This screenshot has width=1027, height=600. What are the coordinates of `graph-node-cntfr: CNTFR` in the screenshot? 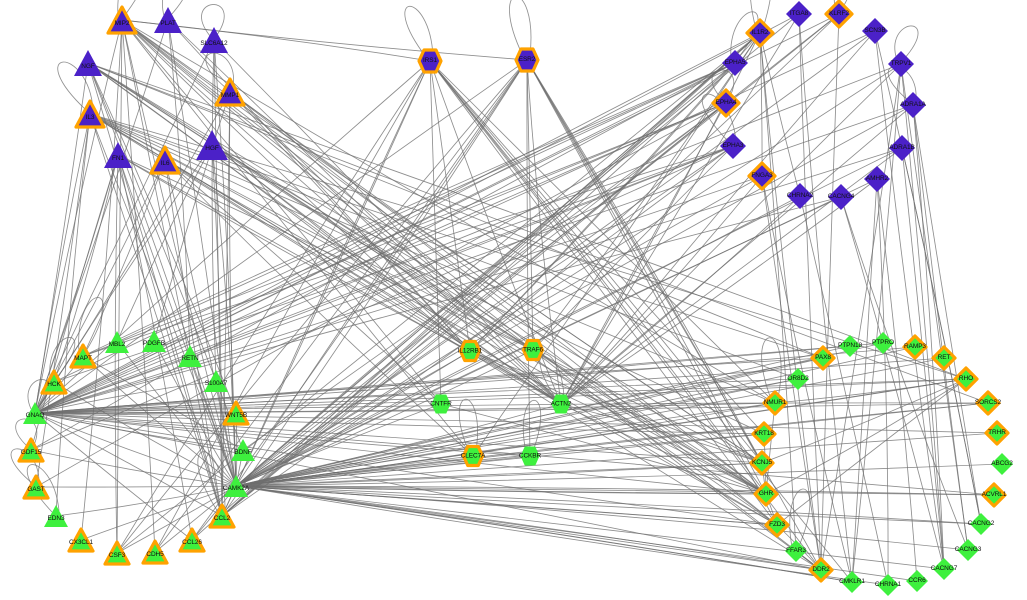 It's located at (441, 404).